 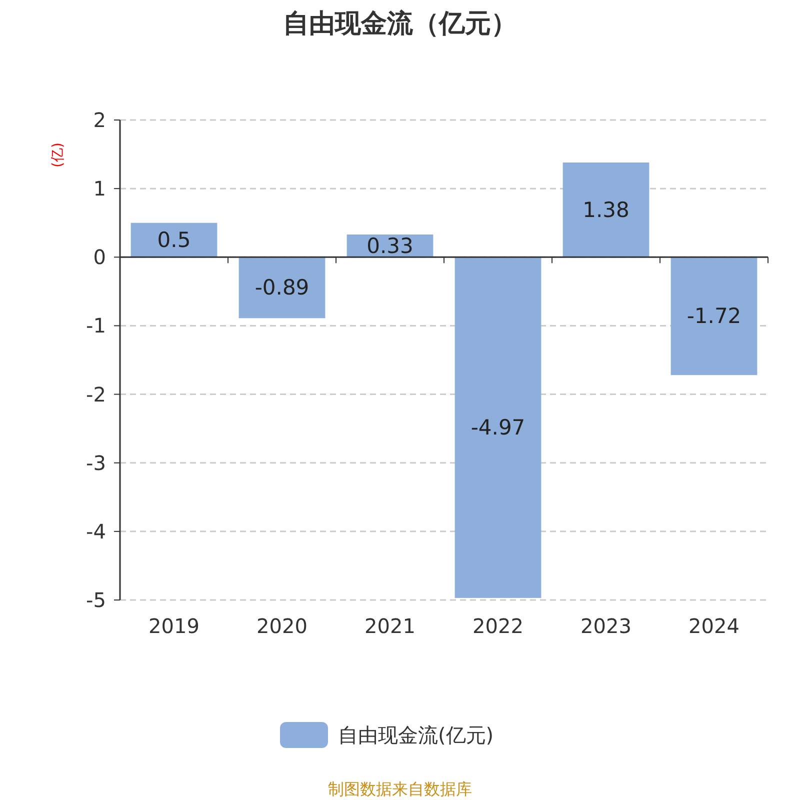 What do you see at coordinates (99, 188) in the screenshot?
I see `y-tick-label: 1` at bounding box center [99, 188].